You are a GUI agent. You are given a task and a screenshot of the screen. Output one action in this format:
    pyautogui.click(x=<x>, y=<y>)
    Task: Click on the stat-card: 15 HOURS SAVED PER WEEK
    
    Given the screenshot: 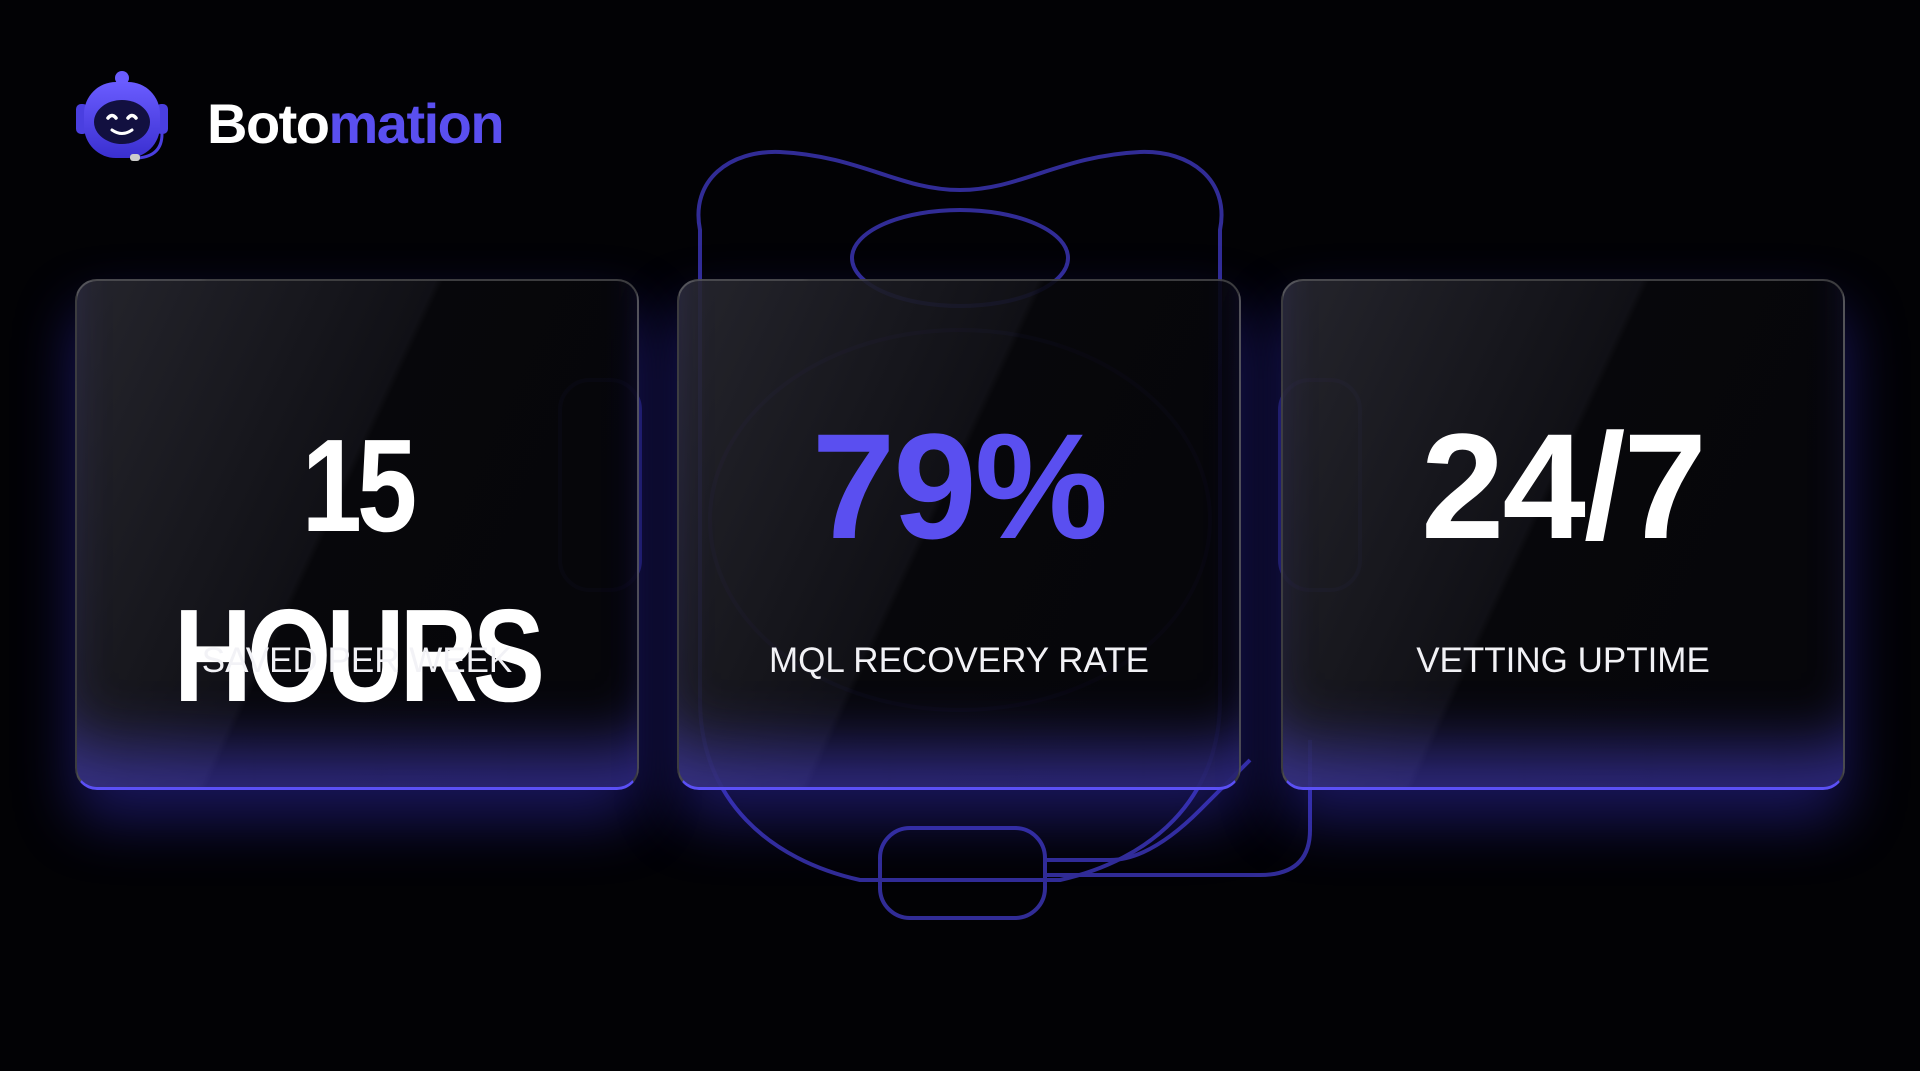 What is the action you would take?
    pyautogui.click(x=357, y=534)
    